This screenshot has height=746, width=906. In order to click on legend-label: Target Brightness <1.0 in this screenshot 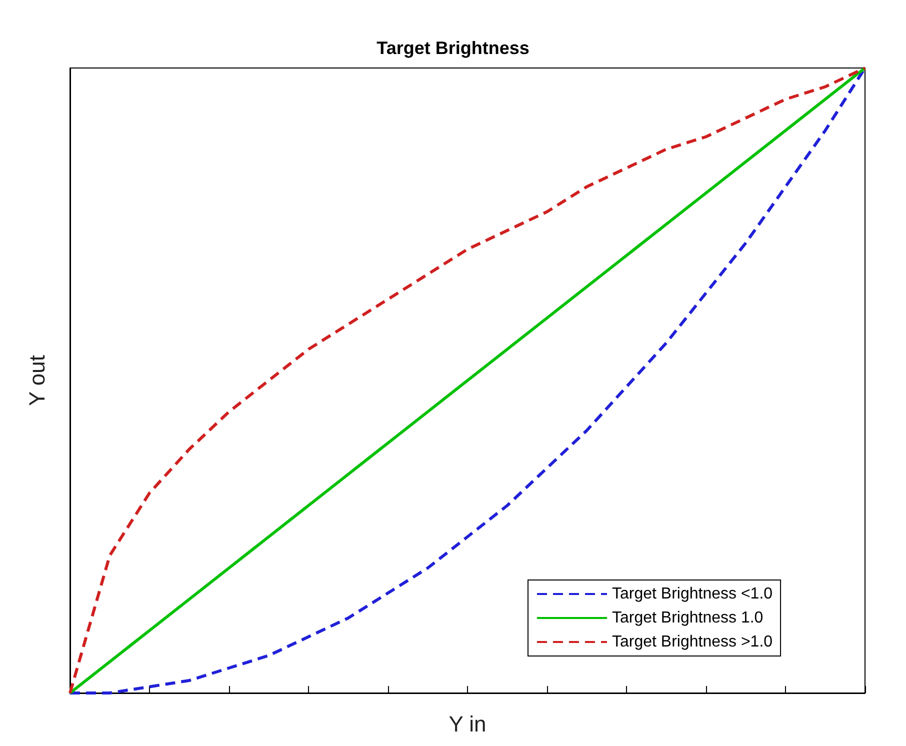, I will do `click(692, 594)`.